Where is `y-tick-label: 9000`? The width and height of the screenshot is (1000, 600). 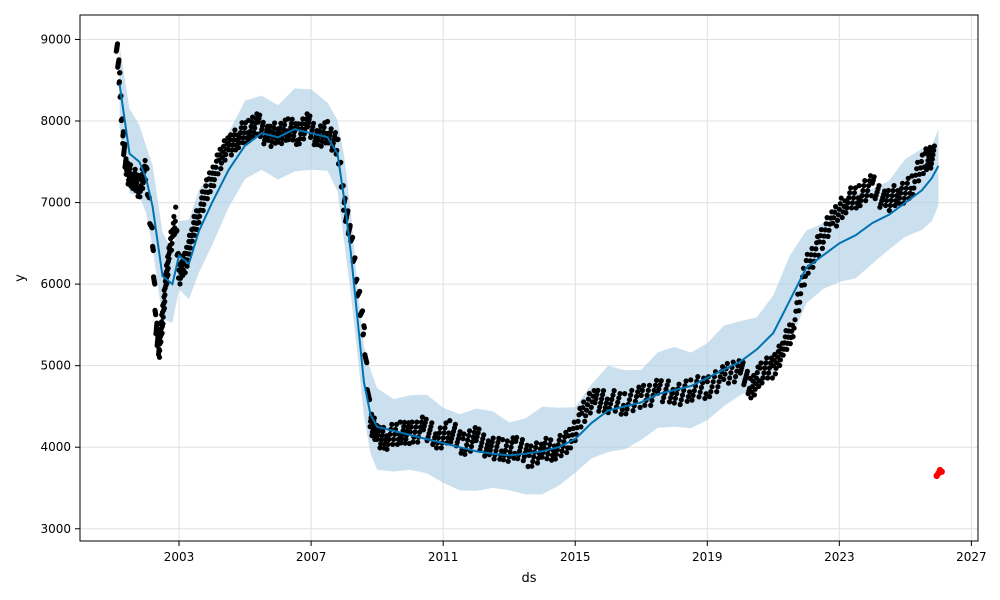
y-tick-label: 9000 is located at coordinates (55, 39).